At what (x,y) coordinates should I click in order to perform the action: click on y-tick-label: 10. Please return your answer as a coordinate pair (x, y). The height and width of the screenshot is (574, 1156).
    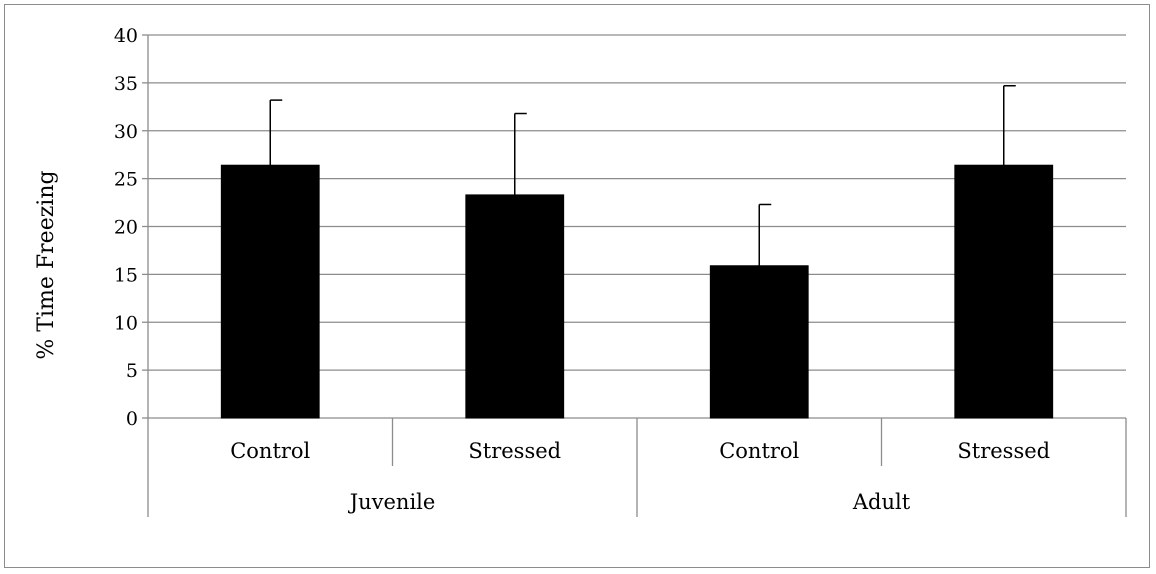
    Looking at the image, I should click on (126, 323).